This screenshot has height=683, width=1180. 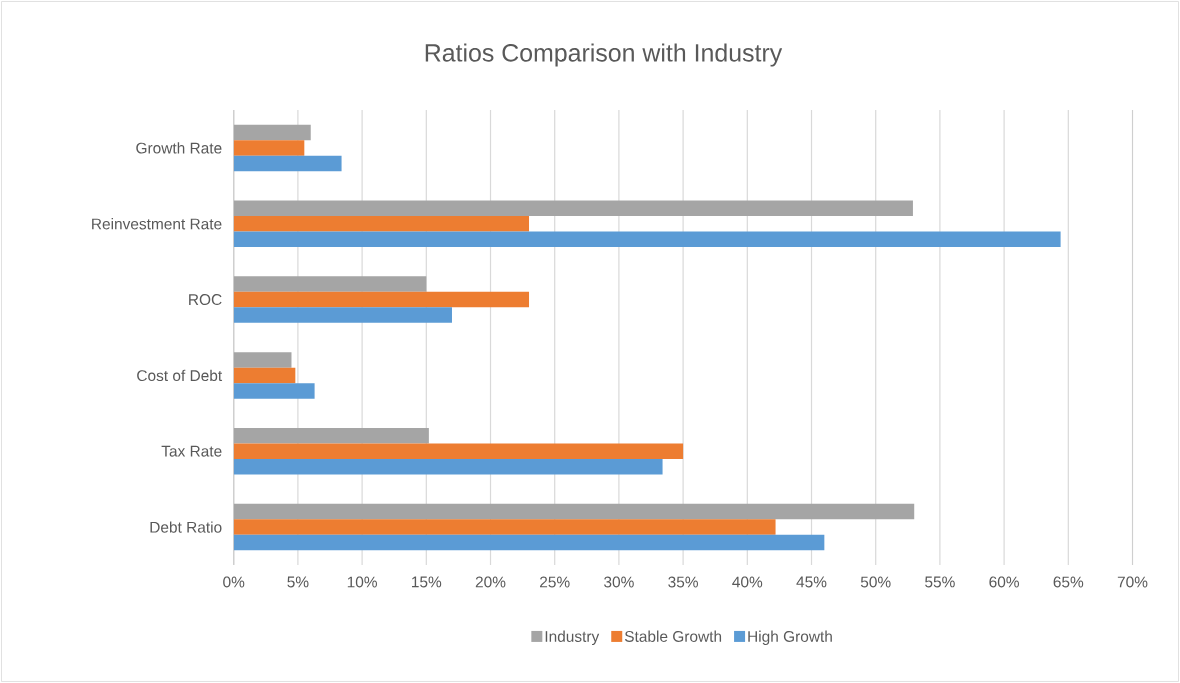 What do you see at coordinates (604, 55) in the screenshot?
I see `chart-title: Ratios Comparison with Industry` at bounding box center [604, 55].